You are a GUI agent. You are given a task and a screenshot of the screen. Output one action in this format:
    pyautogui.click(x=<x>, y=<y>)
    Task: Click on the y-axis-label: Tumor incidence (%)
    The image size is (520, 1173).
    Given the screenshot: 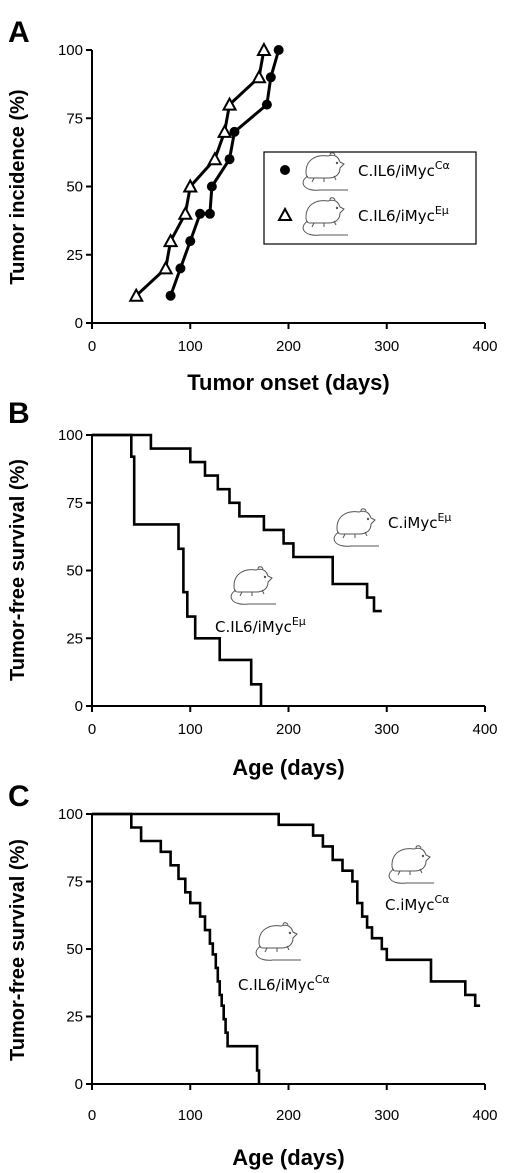 What is the action you would take?
    pyautogui.click(x=18, y=186)
    